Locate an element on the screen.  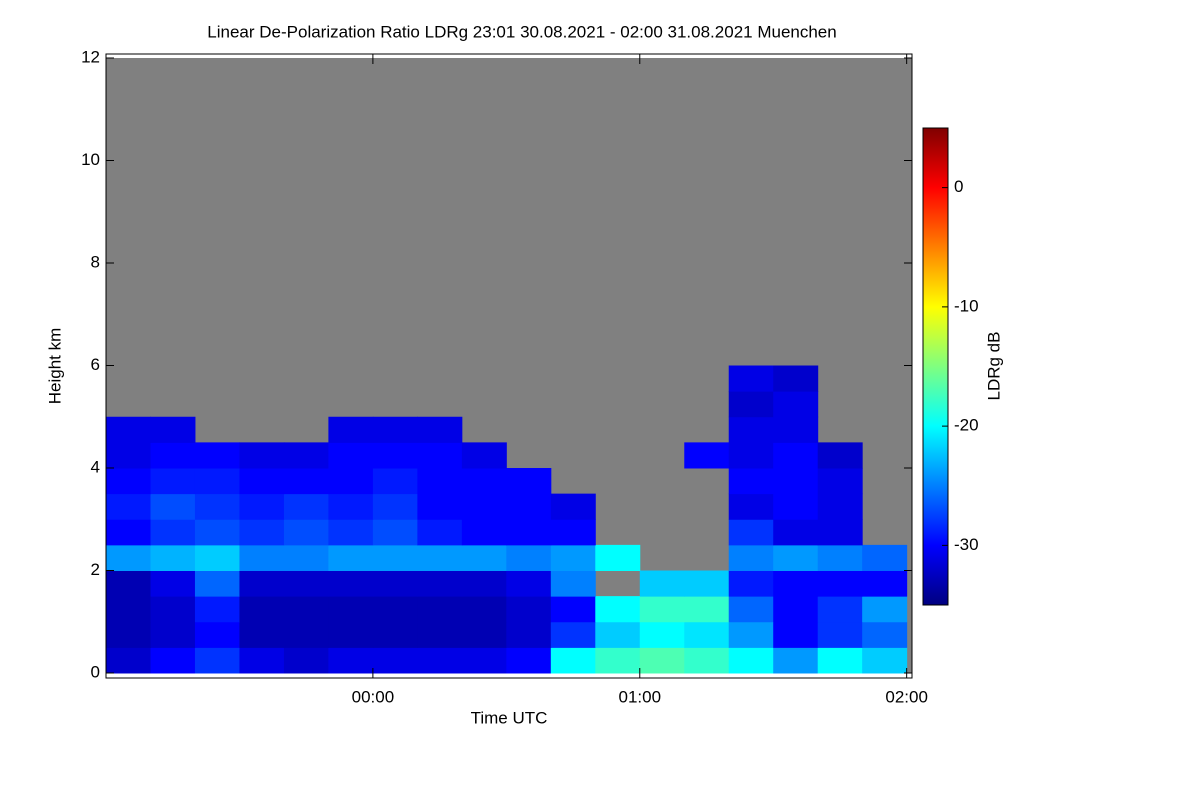
y-tick-label: 6 is located at coordinates (95, 364).